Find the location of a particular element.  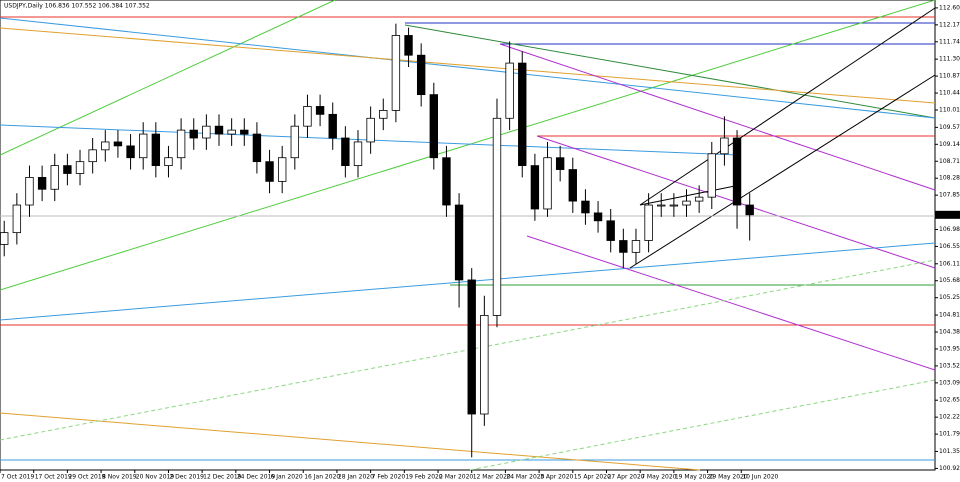

x-tick-label: 28 Jan 2020 is located at coordinates (356, 477).